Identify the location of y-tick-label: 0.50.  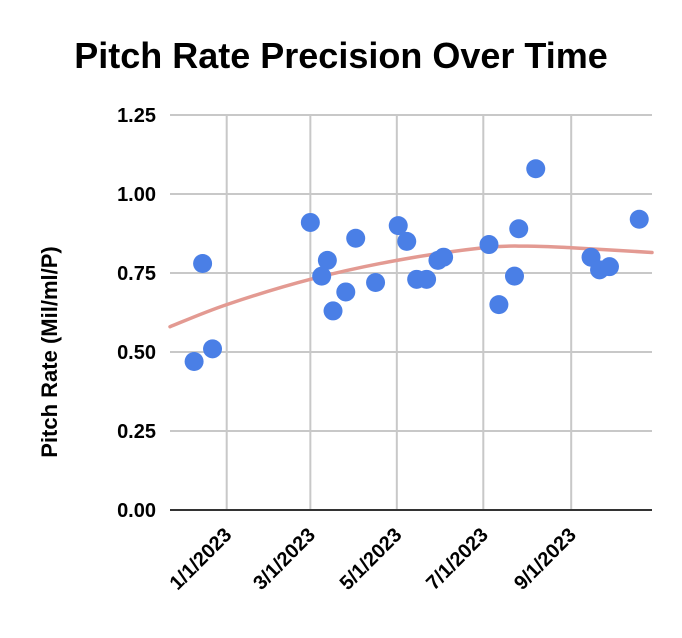
(136, 353).